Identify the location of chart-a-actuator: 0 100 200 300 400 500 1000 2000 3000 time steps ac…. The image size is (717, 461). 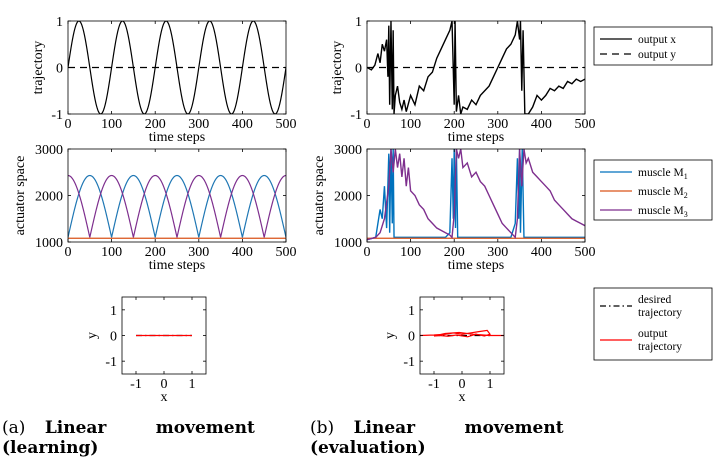
(155, 208).